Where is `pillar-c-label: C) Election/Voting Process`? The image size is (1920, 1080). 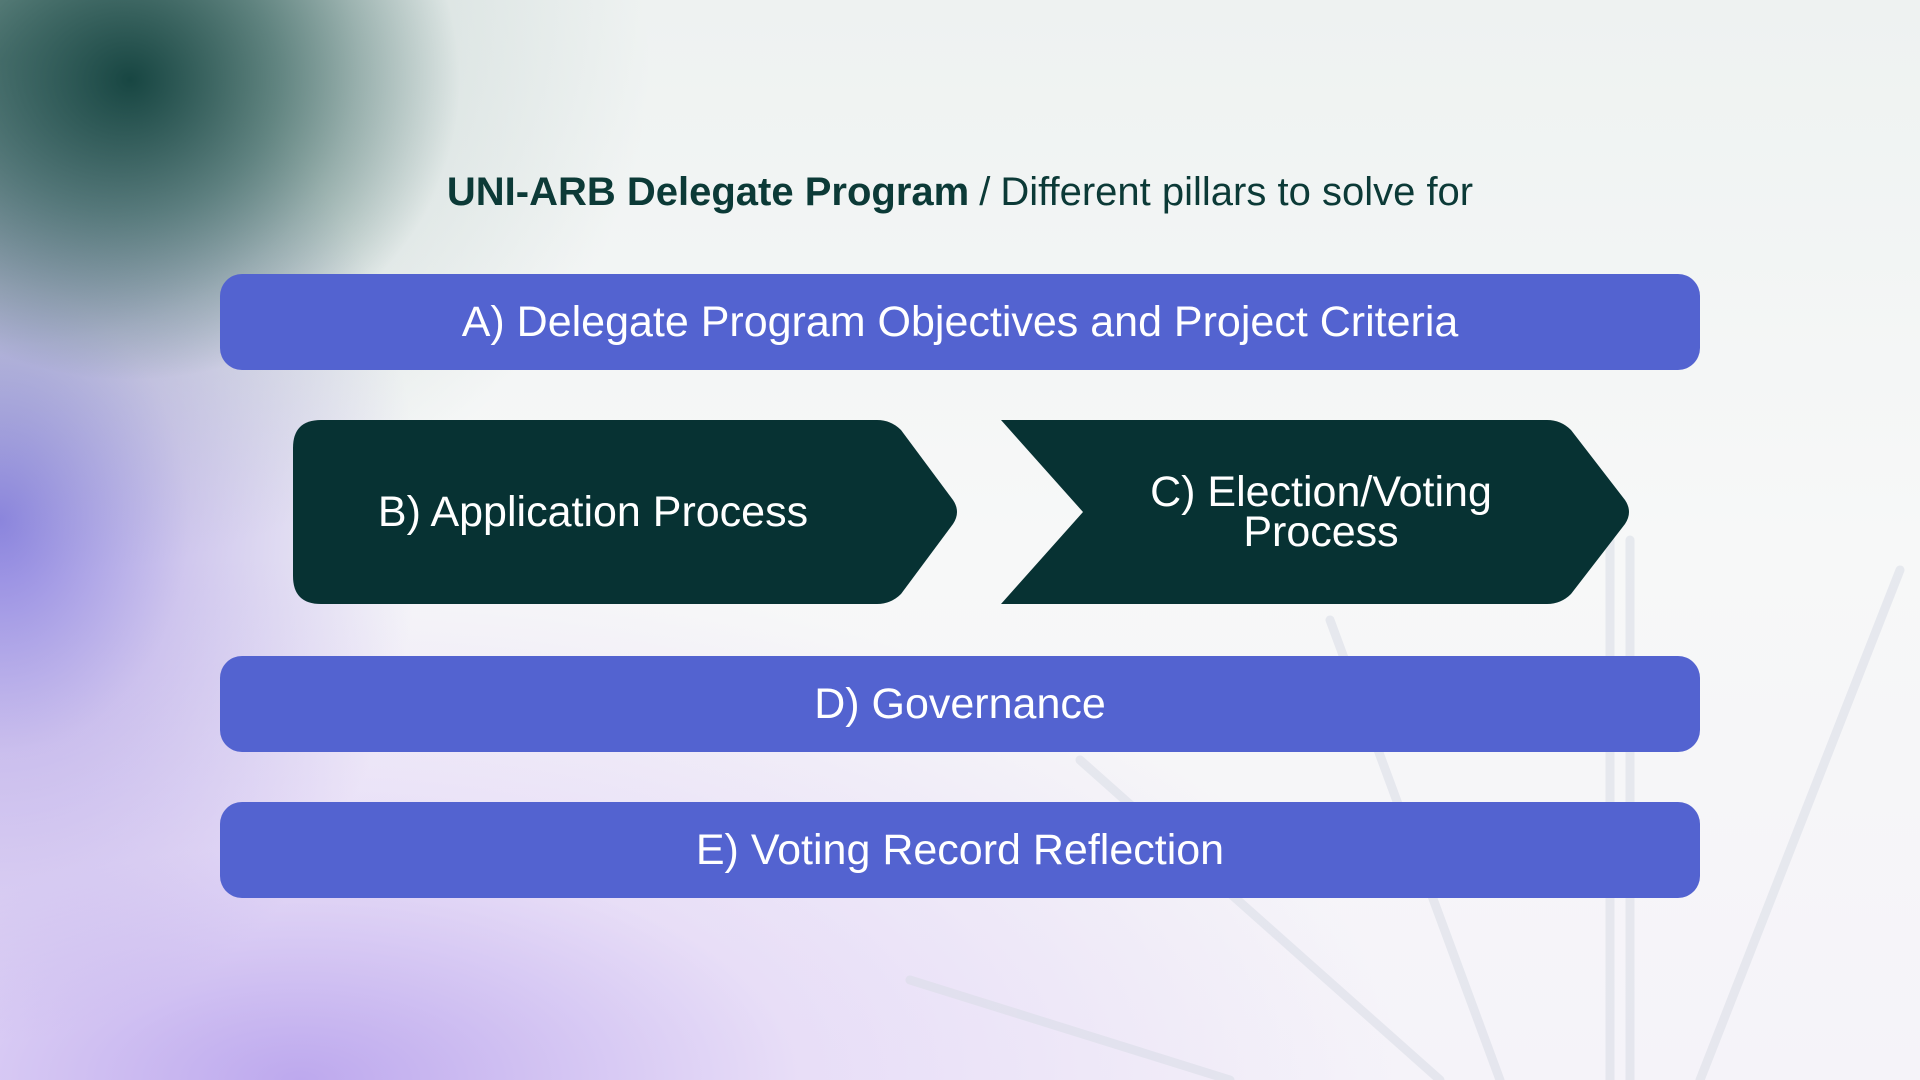 pillar-c-label: C) Election/Voting Process is located at coordinates (1321, 512).